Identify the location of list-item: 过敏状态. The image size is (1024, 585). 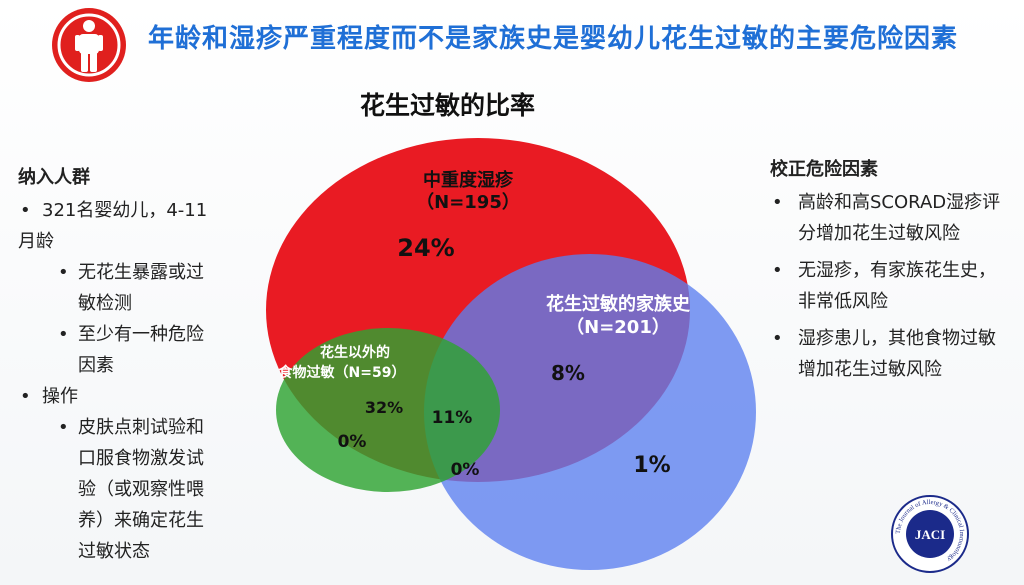
(114, 551).